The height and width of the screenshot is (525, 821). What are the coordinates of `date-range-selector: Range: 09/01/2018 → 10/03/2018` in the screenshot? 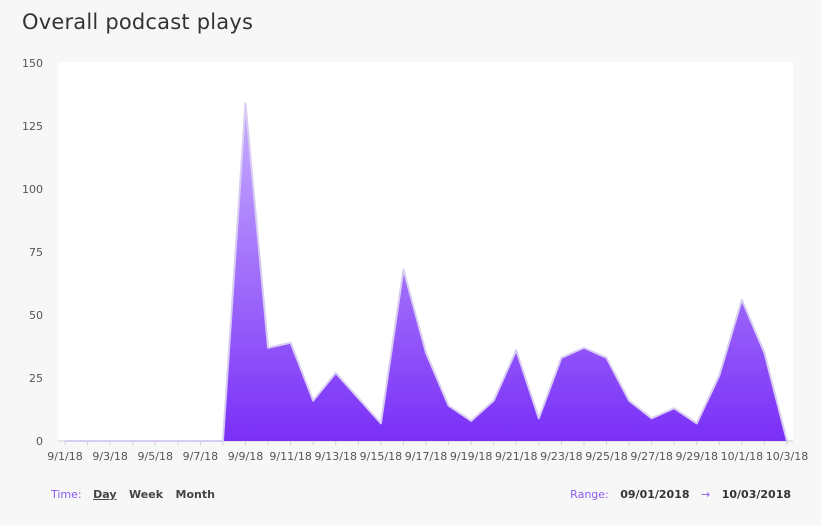 It's located at (680, 494).